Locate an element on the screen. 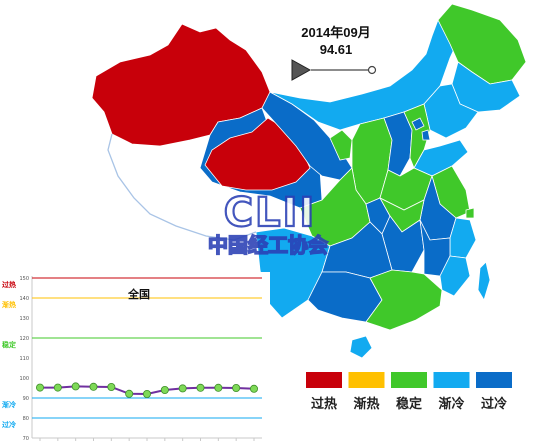 The image size is (535, 448). region-hainan is located at coordinates (361, 347).